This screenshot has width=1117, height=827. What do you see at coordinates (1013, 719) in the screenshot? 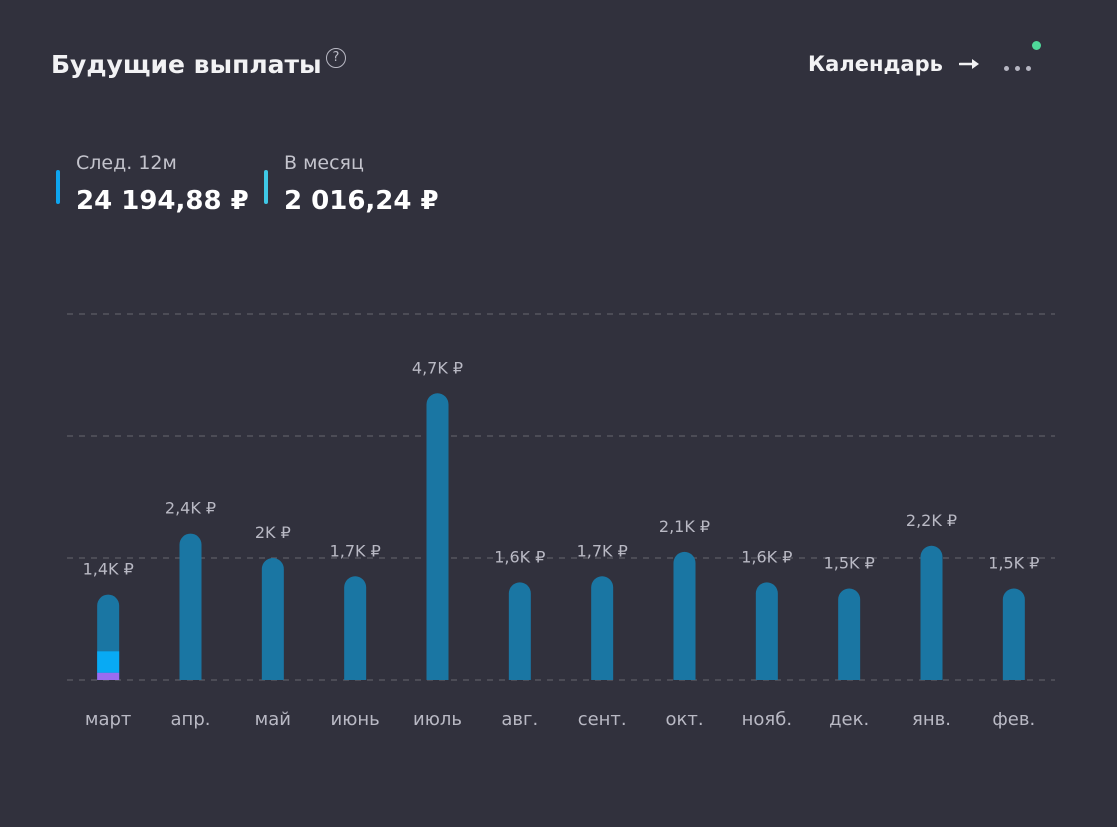
I see `x-tick-label: фев.` at bounding box center [1013, 719].